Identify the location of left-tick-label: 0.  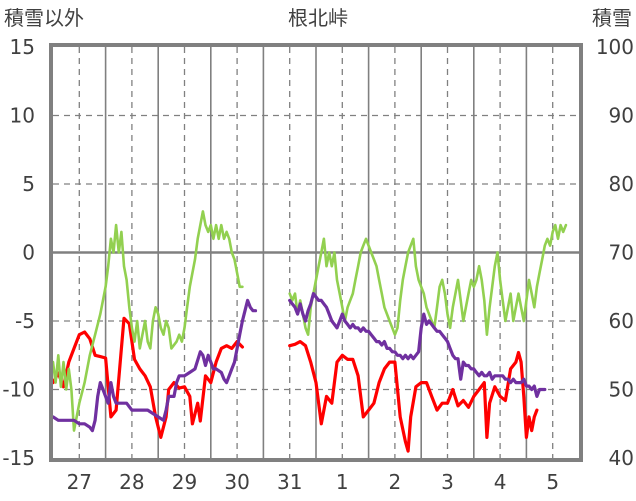
(28, 253).